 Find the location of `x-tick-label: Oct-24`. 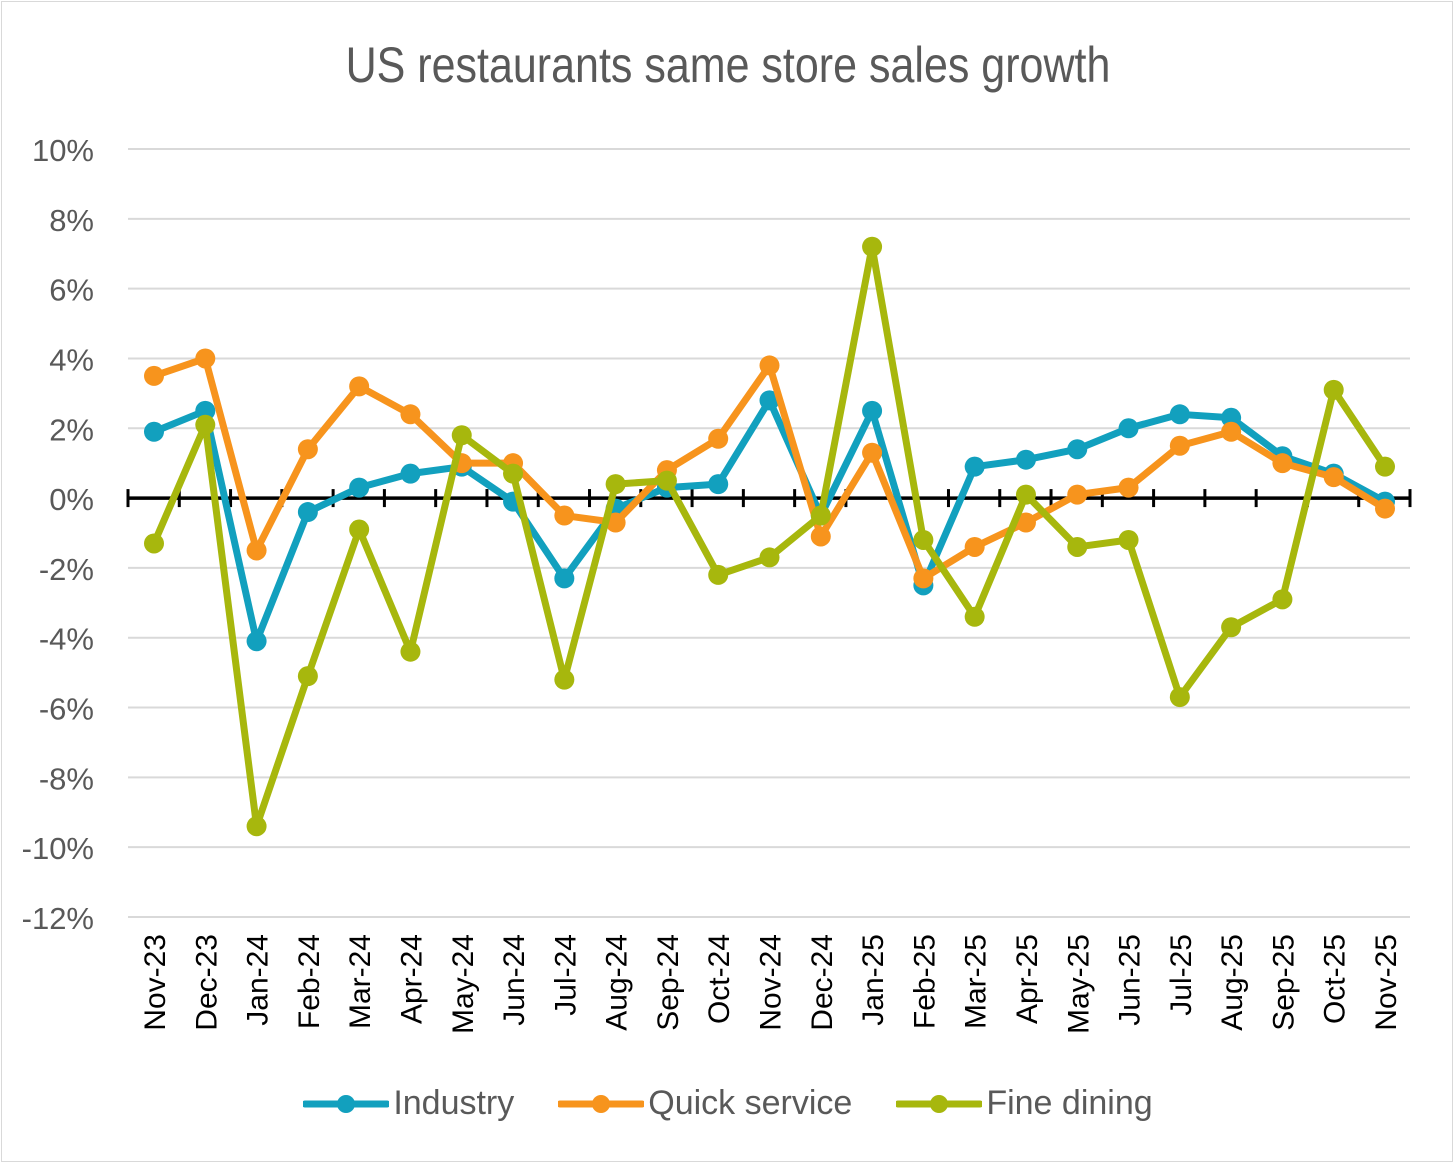

x-tick-label: Oct-24 is located at coordinates (719, 979).